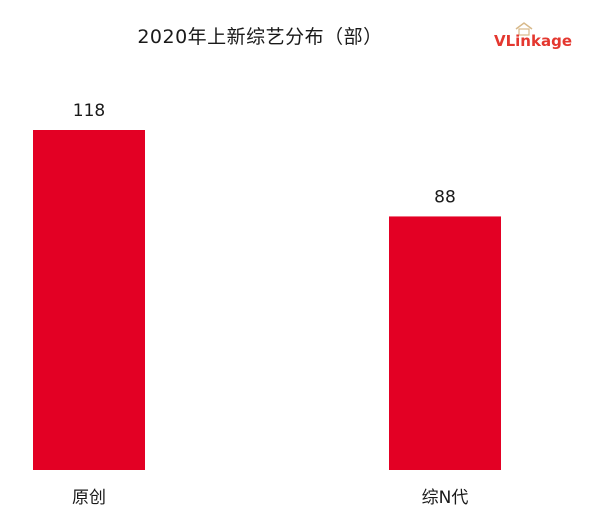 This screenshot has width=600, height=514. I want to click on vlinkage-logo: VLinkage, so click(539, 39).